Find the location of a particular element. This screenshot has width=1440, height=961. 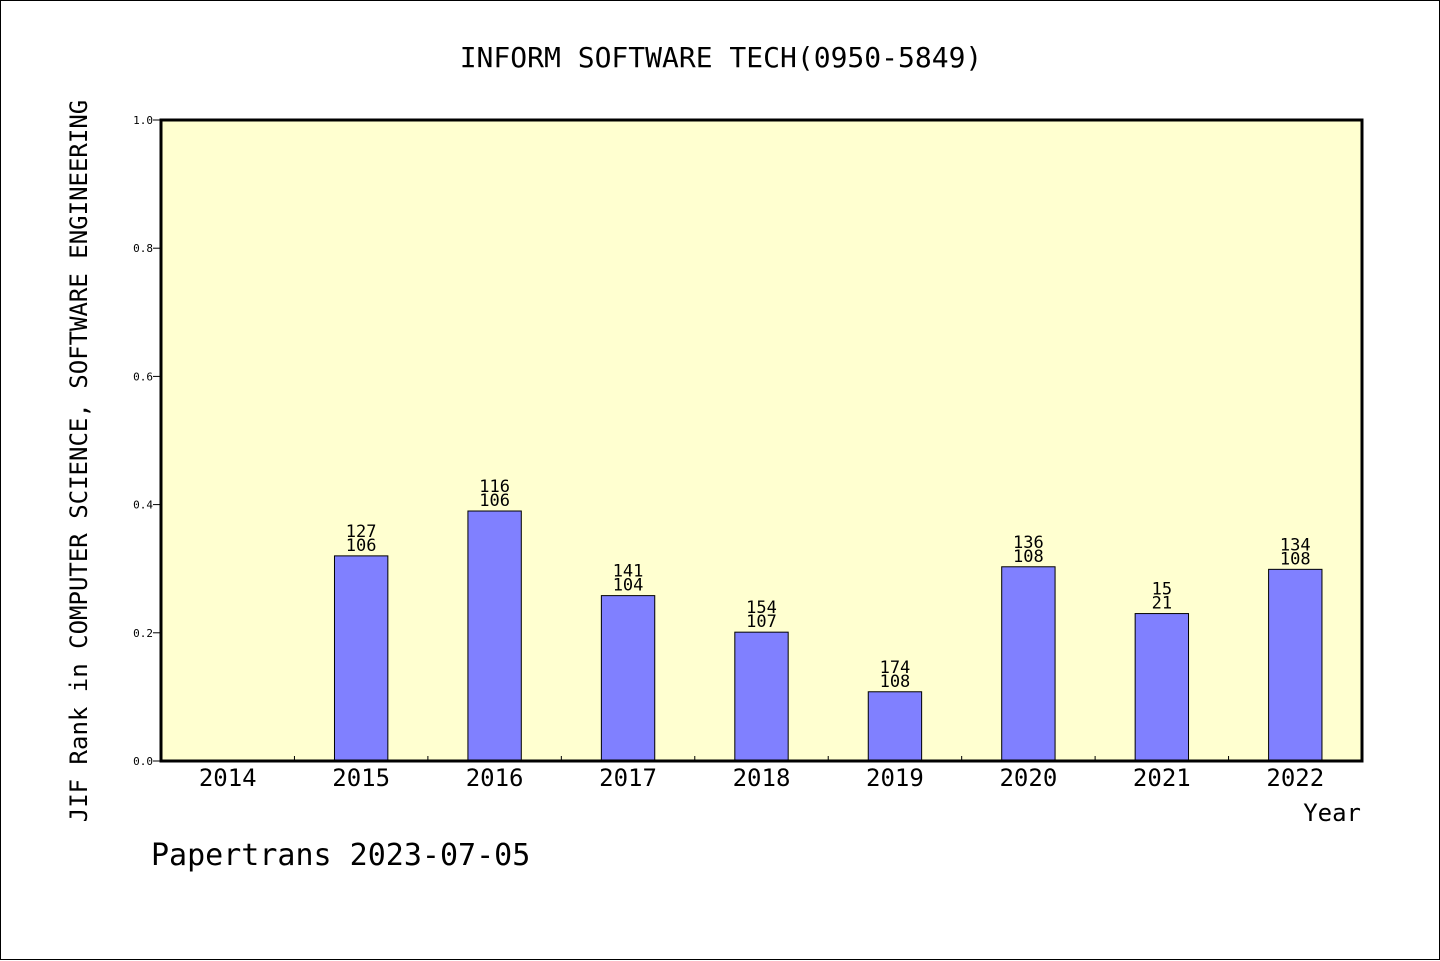

bar-rank-label: 116 is located at coordinates (494, 487).